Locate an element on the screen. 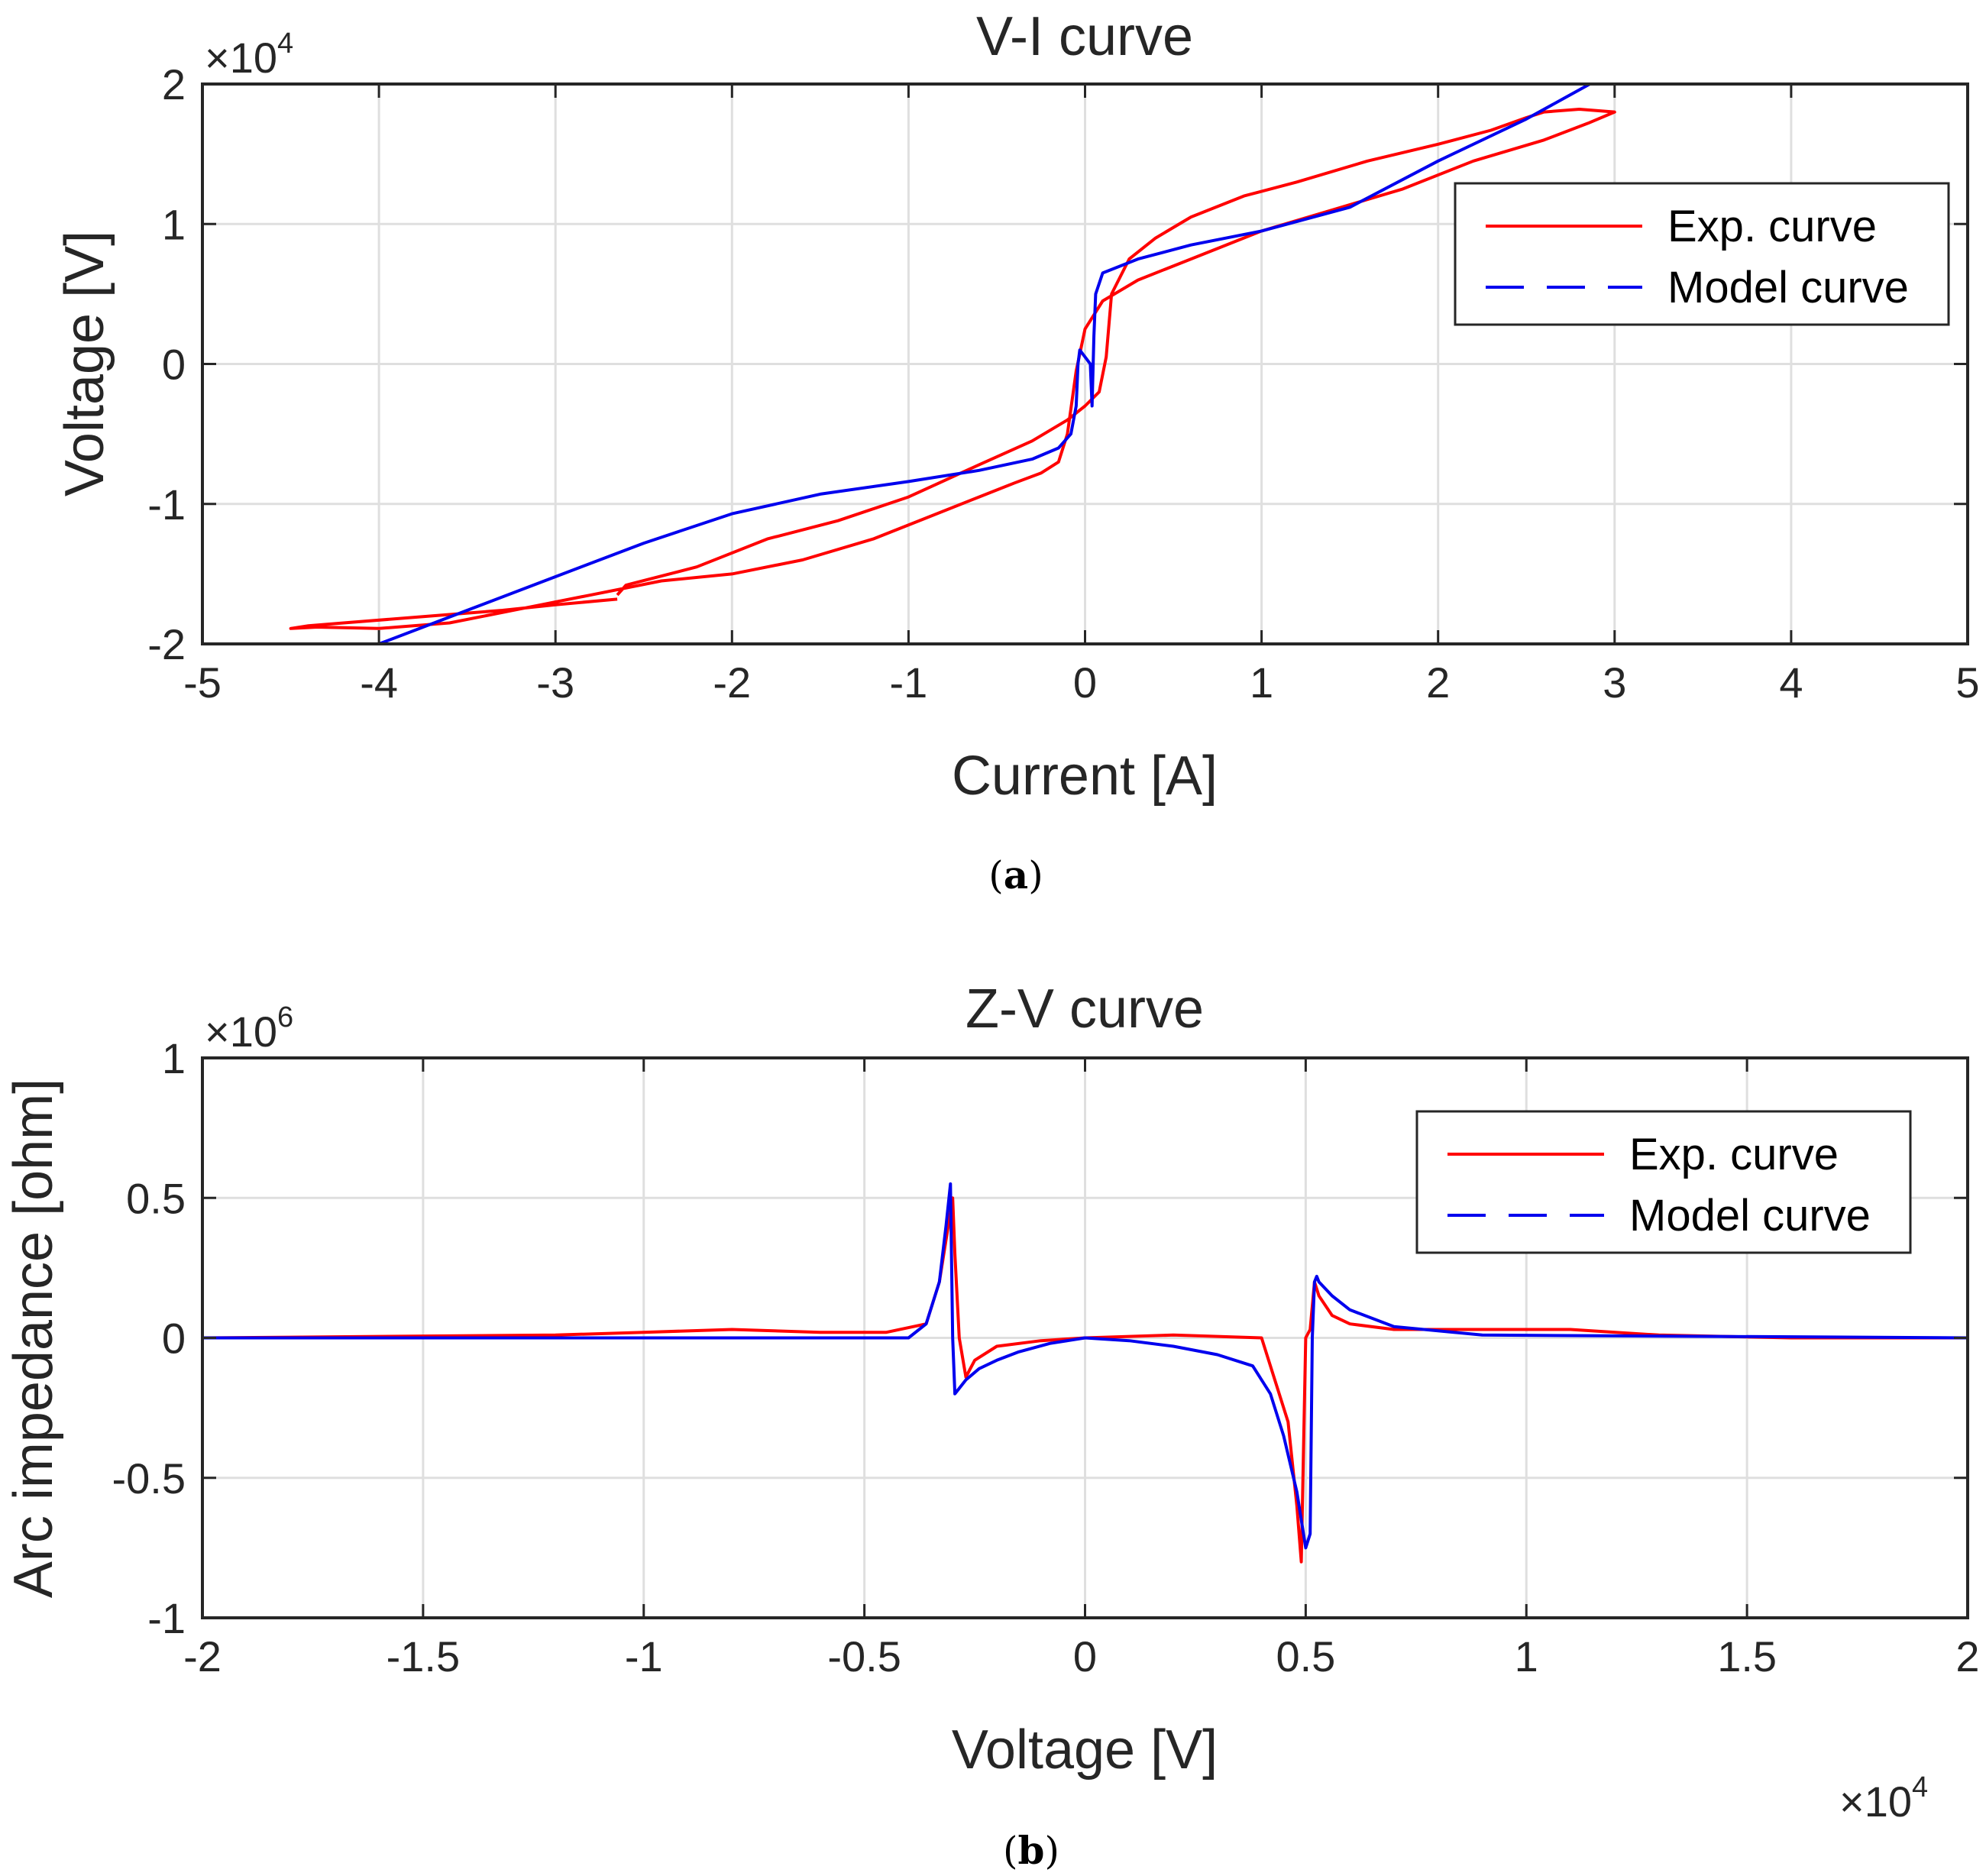 This screenshot has width=1986, height=1876. vi-x-tick-label: -3 is located at coordinates (555, 682).